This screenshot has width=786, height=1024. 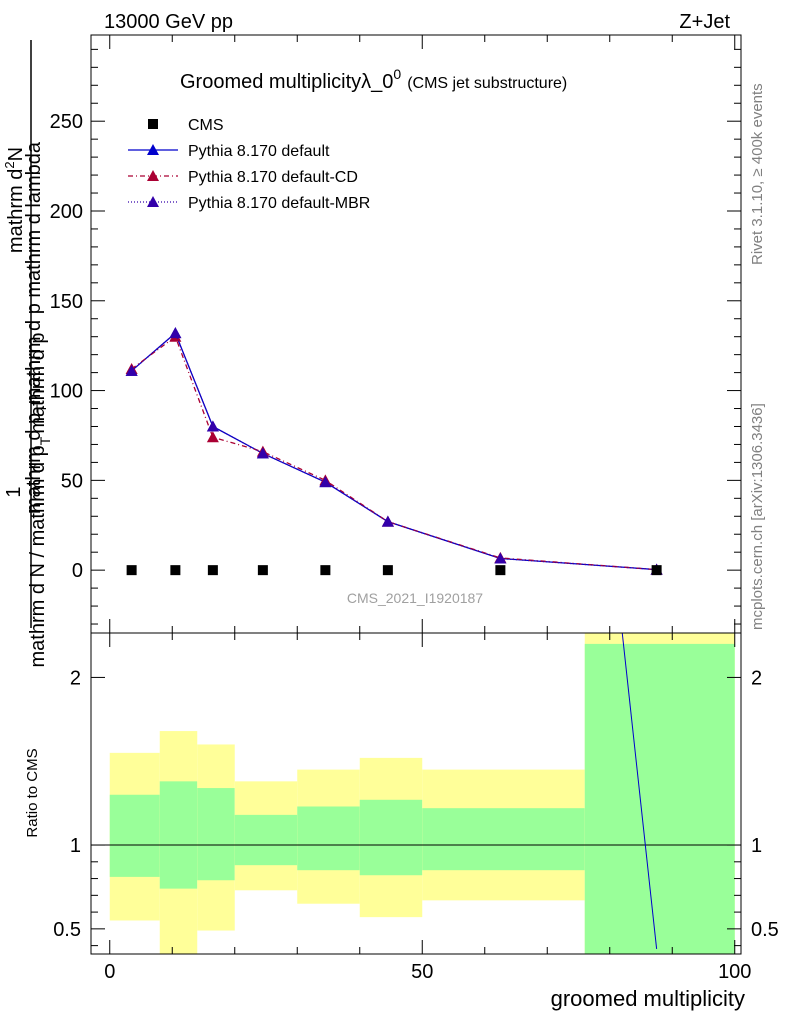 I want to click on ratio-x-tick-label: 0, so click(x=109, y=972).